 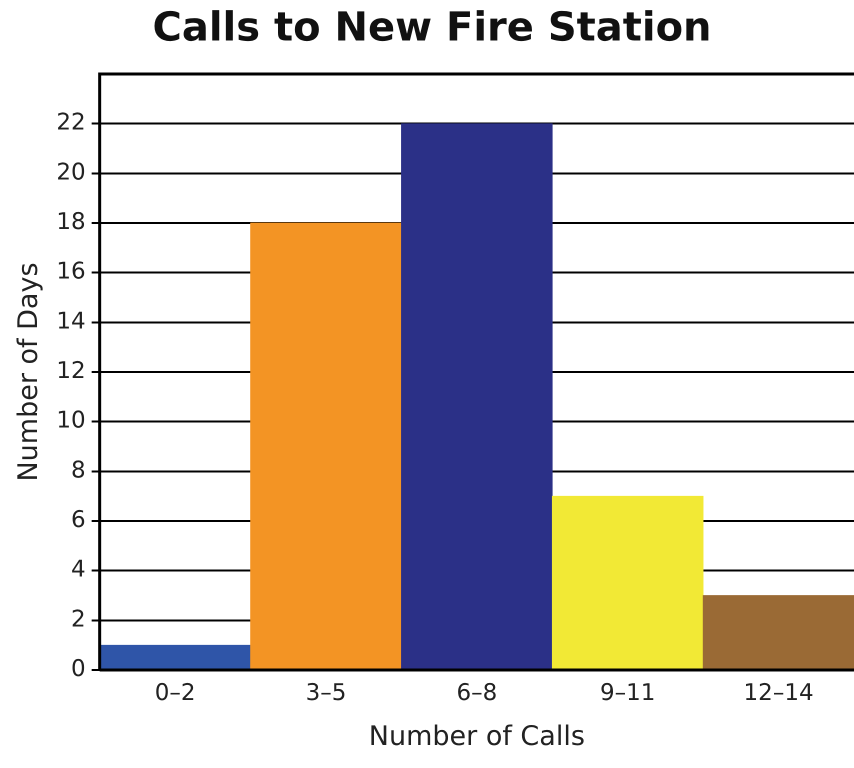 What do you see at coordinates (432, 27) in the screenshot?
I see `chart-title: Calls to New Fire Station` at bounding box center [432, 27].